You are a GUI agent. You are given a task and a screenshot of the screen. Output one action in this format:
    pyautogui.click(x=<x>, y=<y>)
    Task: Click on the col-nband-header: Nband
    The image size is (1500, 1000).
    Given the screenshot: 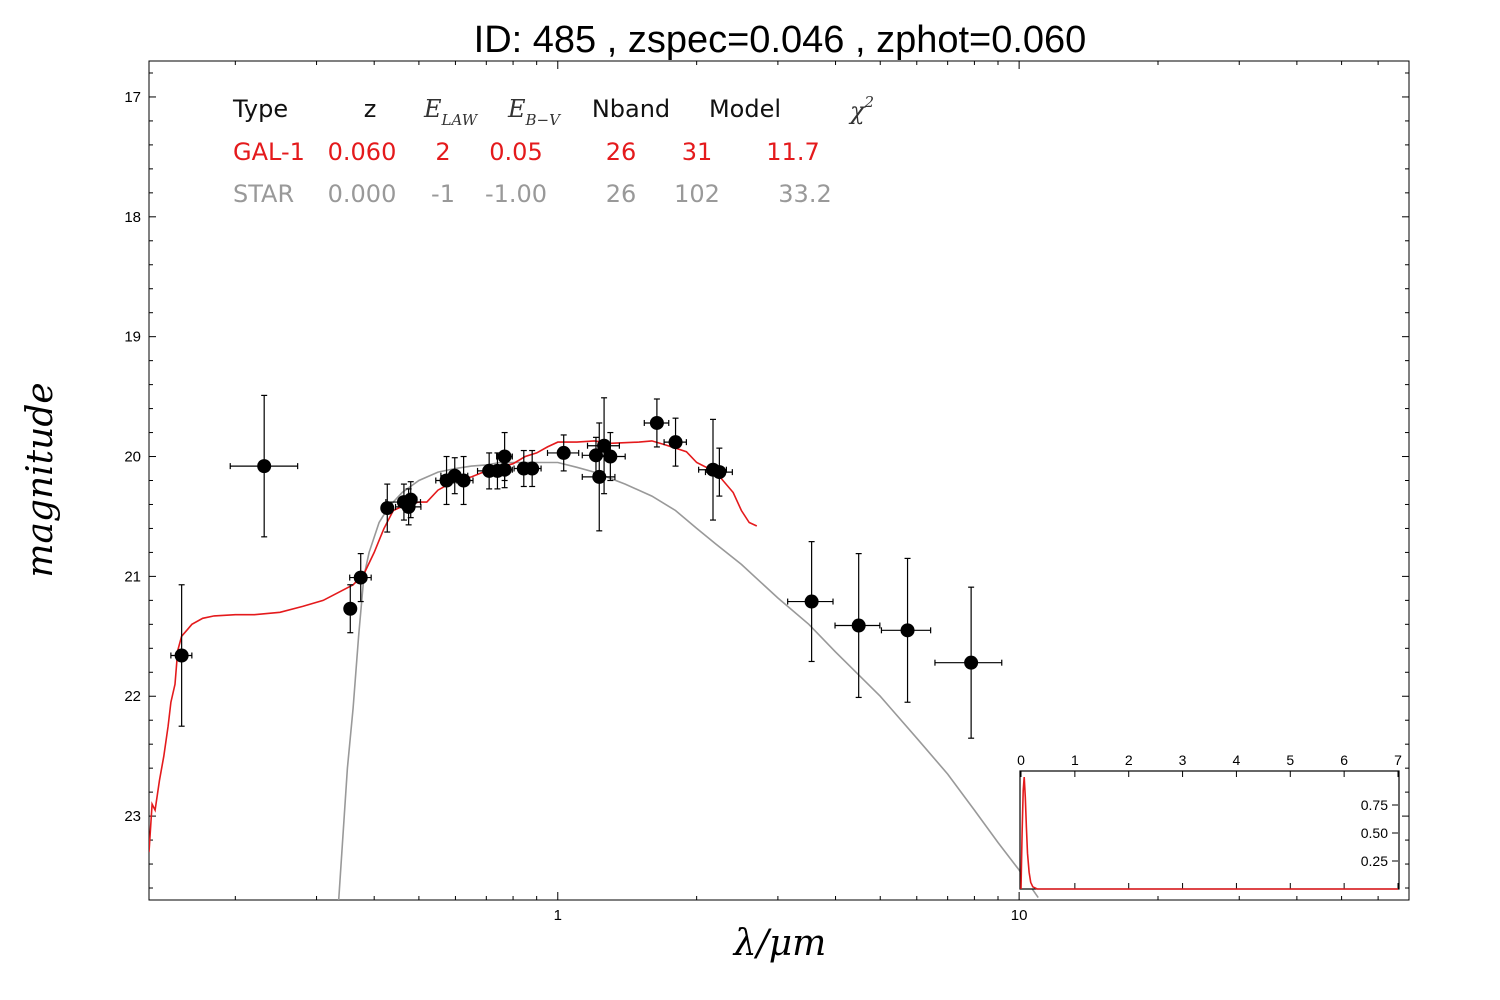 What is the action you would take?
    pyautogui.click(x=631, y=109)
    